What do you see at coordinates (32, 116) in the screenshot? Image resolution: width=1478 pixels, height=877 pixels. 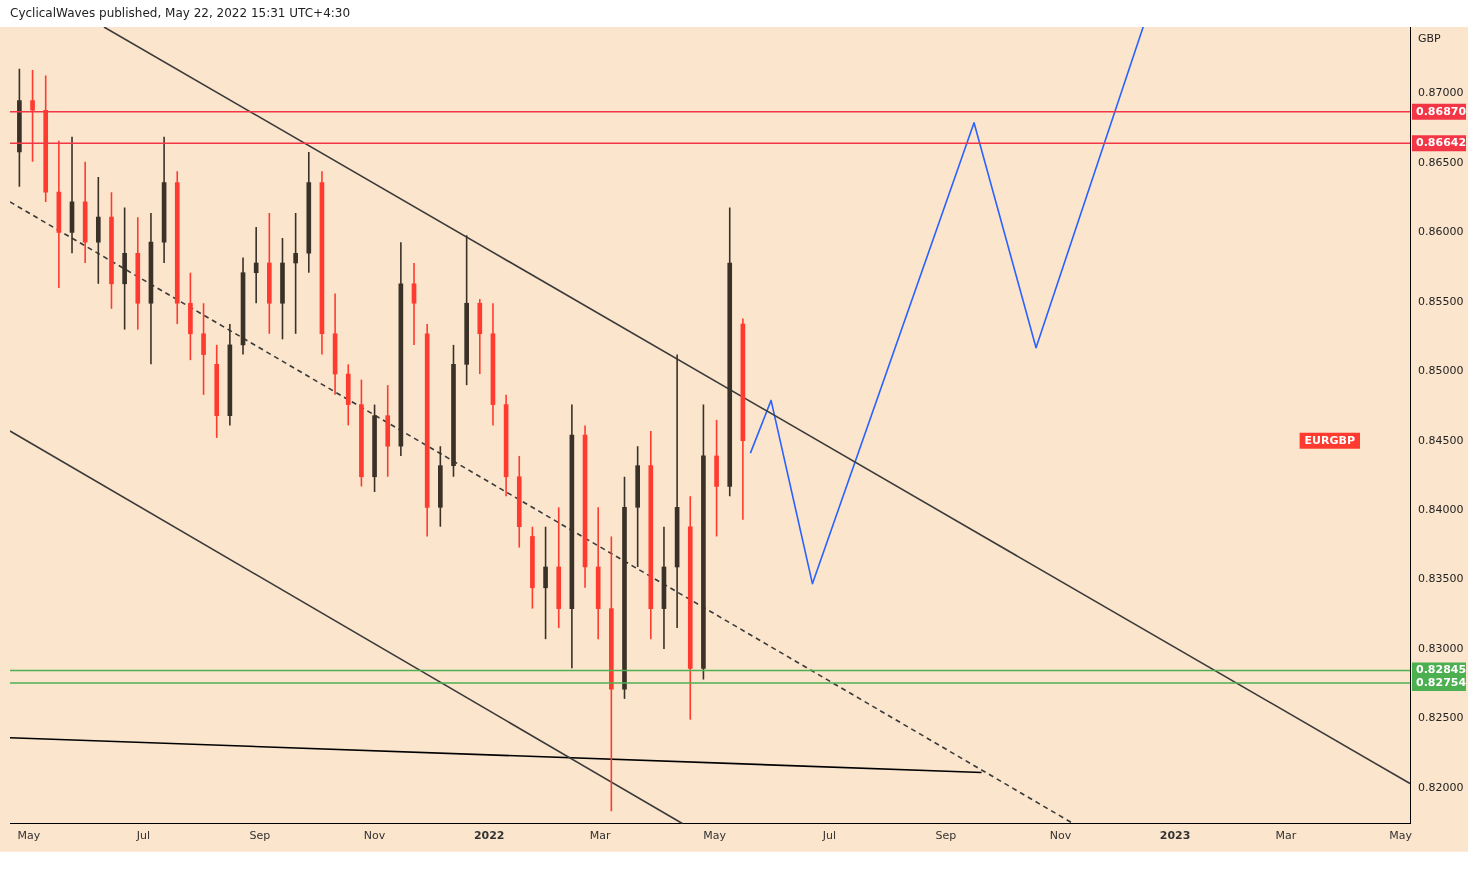 I see `candlestick` at bounding box center [32, 116].